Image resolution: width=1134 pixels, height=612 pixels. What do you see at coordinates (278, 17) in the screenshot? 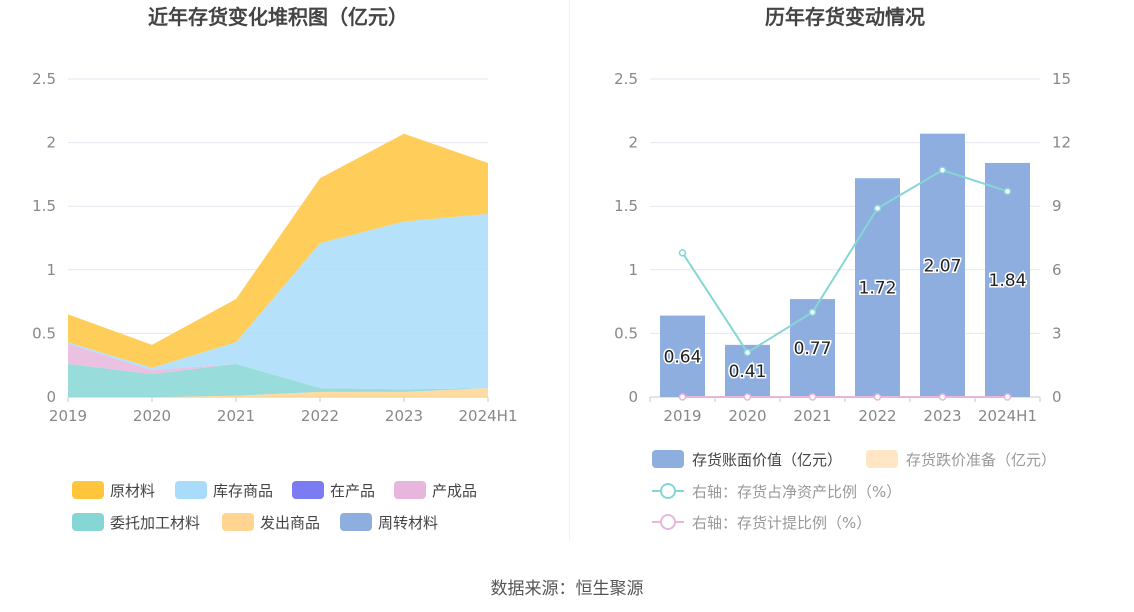
I see `left-chart-title: 近年存货变化堆积图（亿元）` at bounding box center [278, 17].